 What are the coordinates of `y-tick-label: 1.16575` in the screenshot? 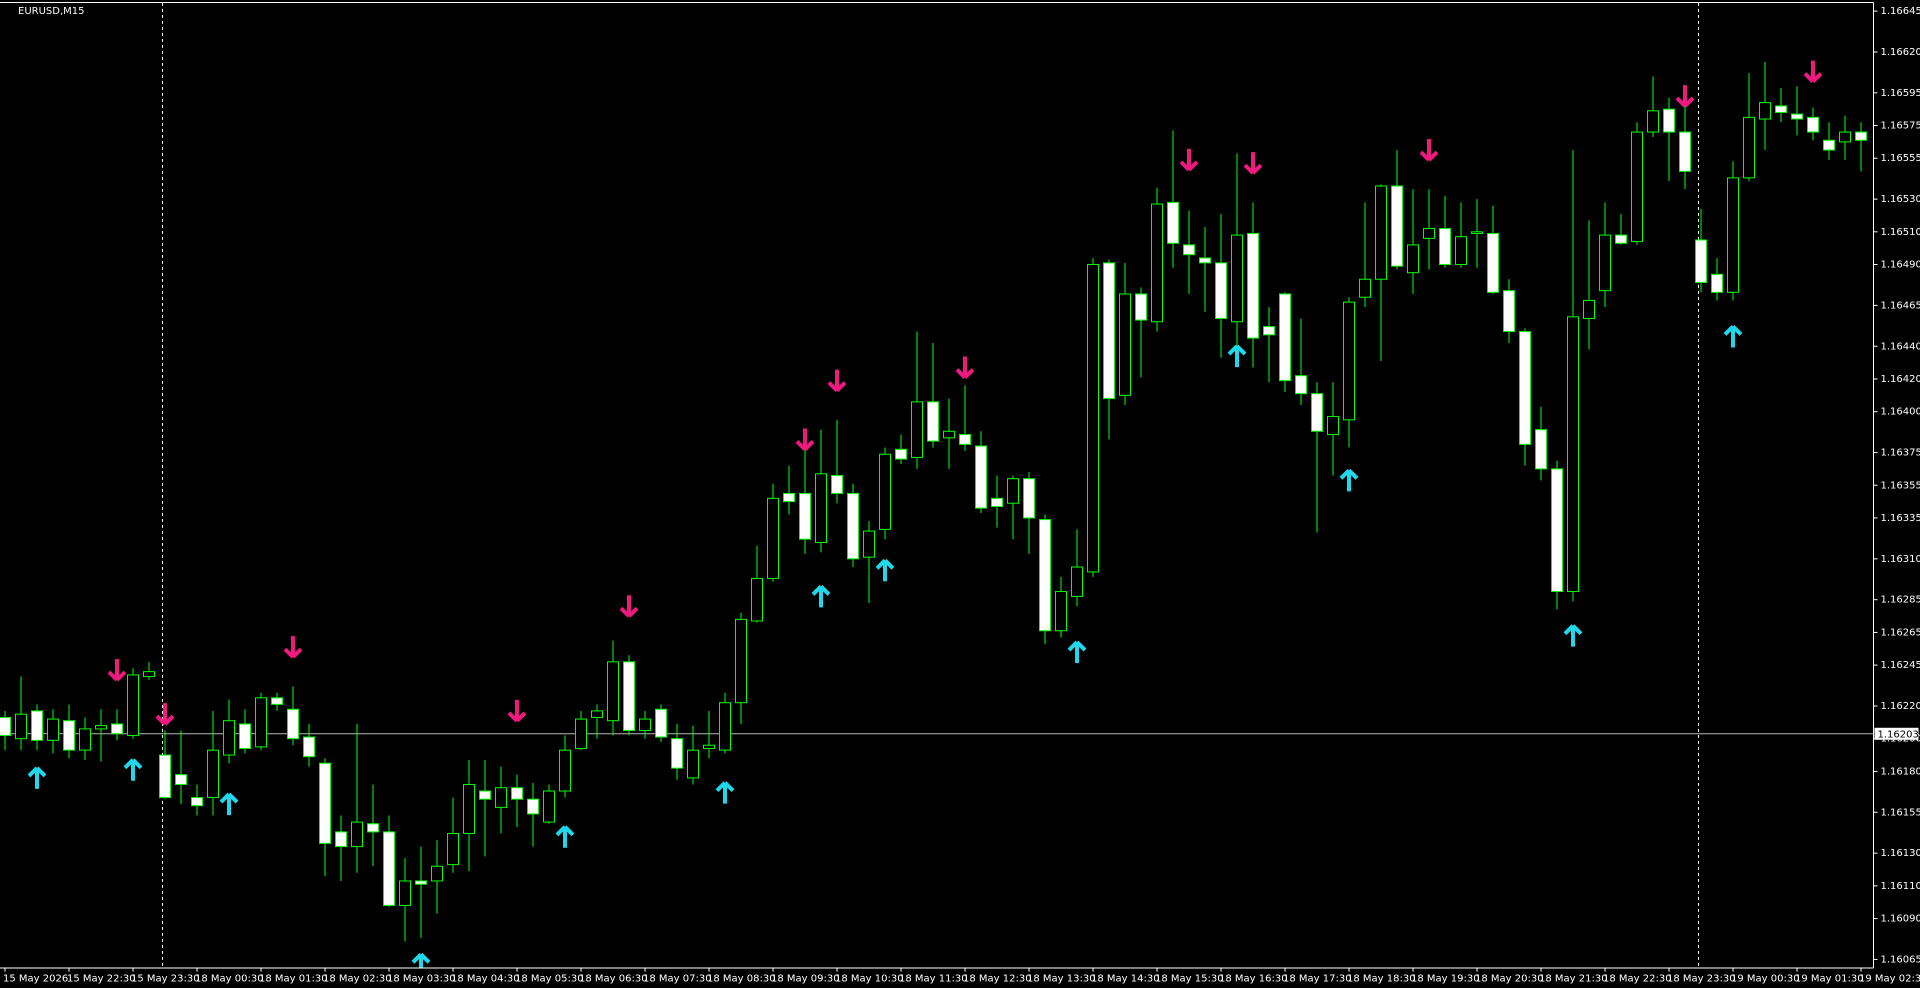 It's located at (1900, 126).